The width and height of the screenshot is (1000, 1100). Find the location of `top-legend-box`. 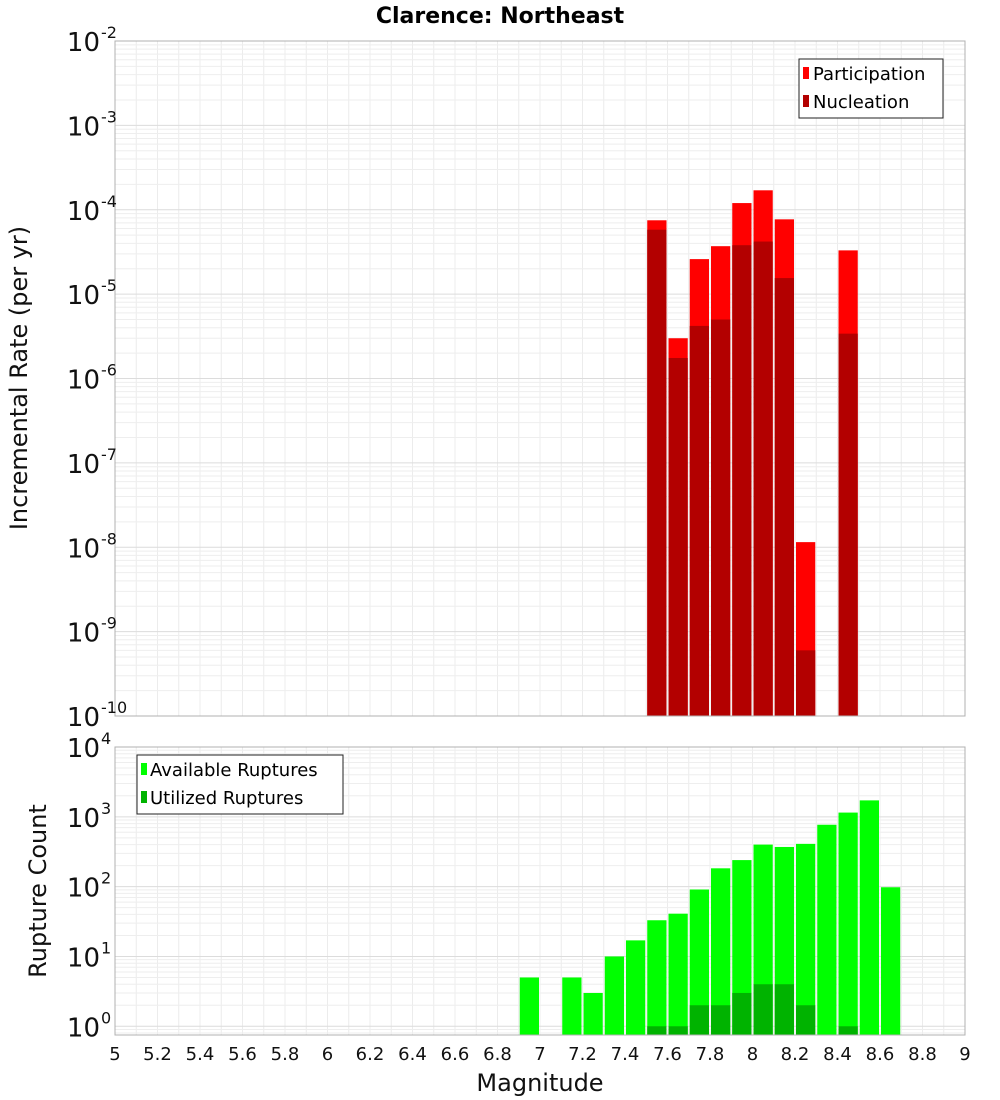

top-legend-box is located at coordinates (871, 88).